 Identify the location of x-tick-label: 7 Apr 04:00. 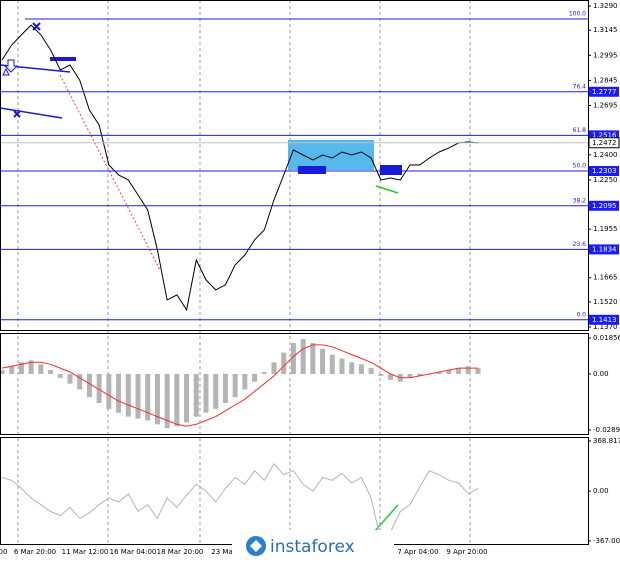
(417, 552).